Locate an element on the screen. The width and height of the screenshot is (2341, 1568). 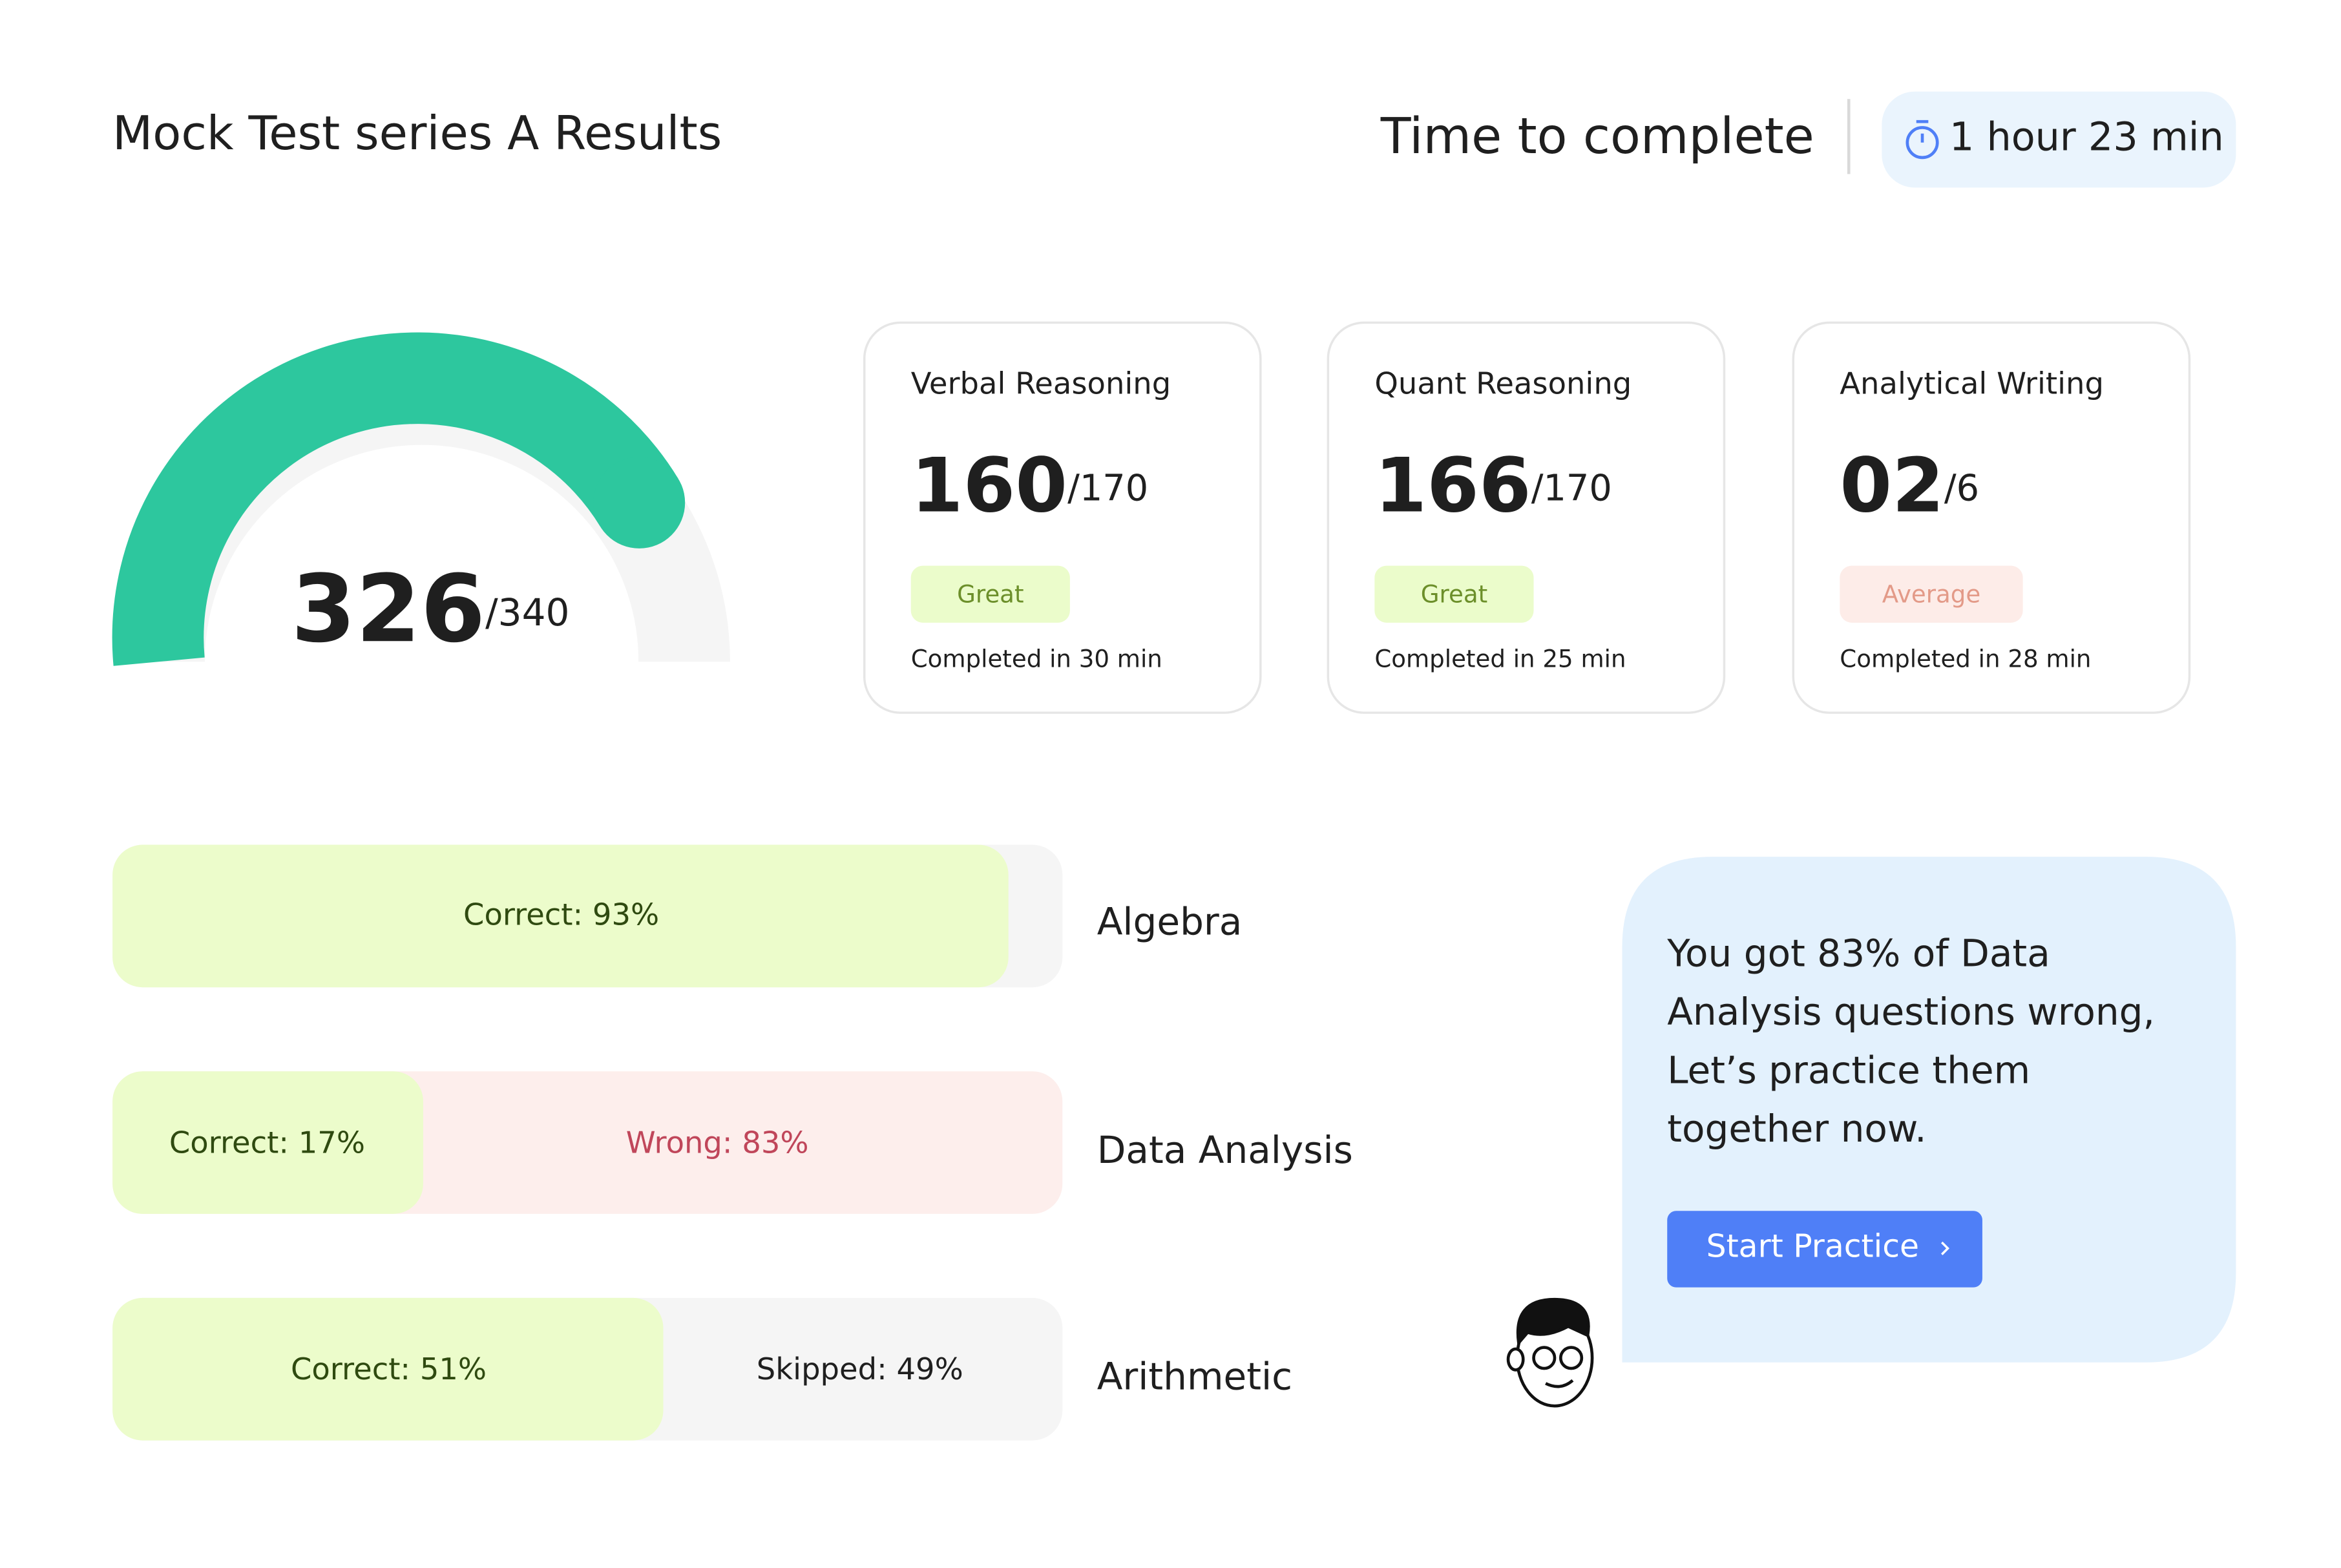
card-max: /6 is located at coordinates (1961, 489).